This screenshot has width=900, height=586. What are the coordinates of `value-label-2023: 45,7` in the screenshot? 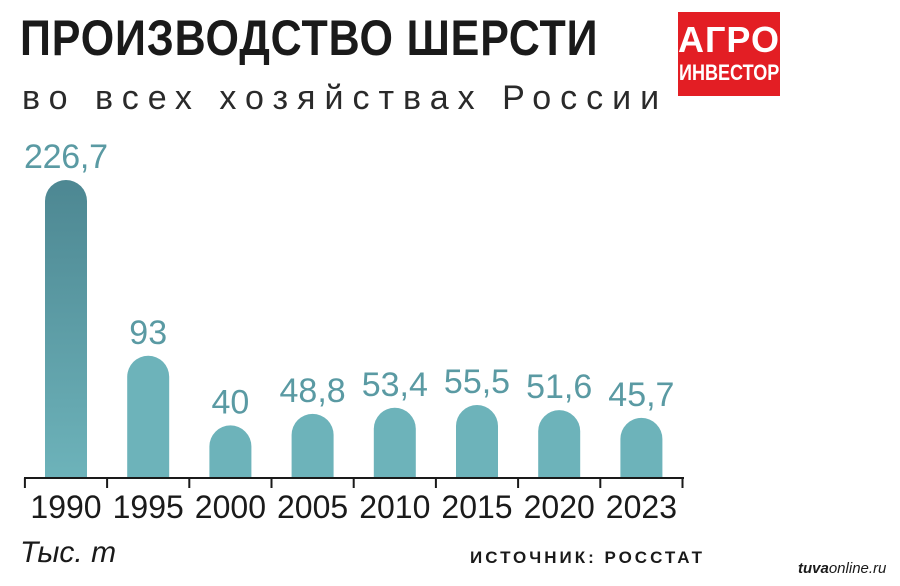 It's located at (641, 395).